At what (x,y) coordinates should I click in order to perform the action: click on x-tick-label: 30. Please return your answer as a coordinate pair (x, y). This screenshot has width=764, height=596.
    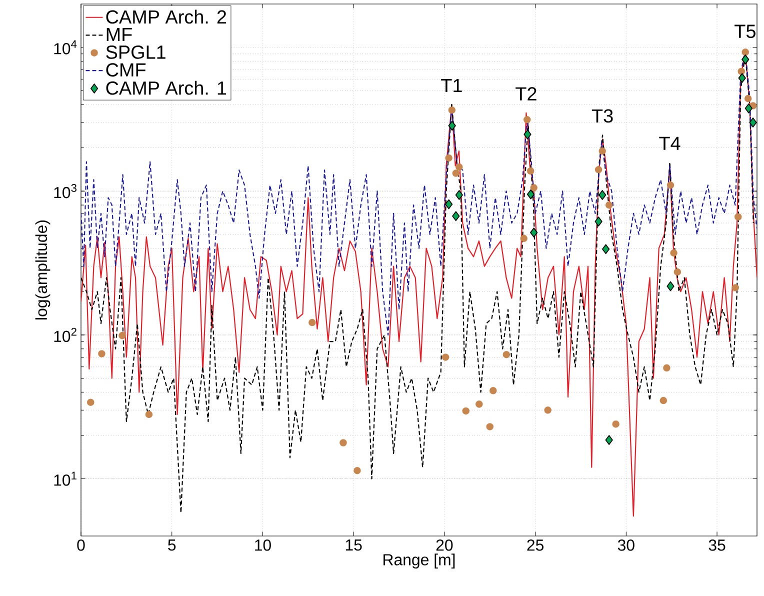
    Looking at the image, I should click on (626, 545).